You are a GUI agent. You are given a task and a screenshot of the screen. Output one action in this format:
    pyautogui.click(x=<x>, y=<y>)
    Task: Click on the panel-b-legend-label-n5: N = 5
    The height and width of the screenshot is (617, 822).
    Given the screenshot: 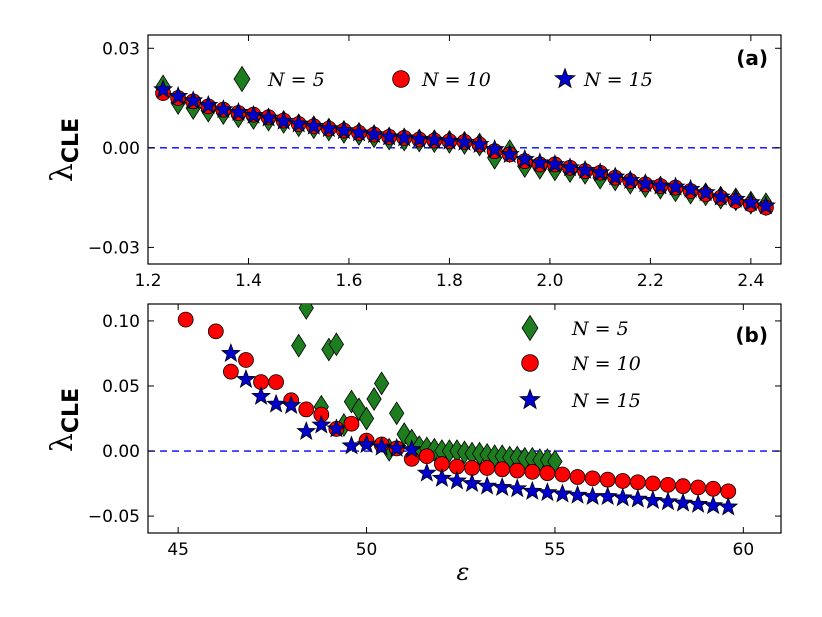 What is the action you would take?
    pyautogui.click(x=600, y=329)
    